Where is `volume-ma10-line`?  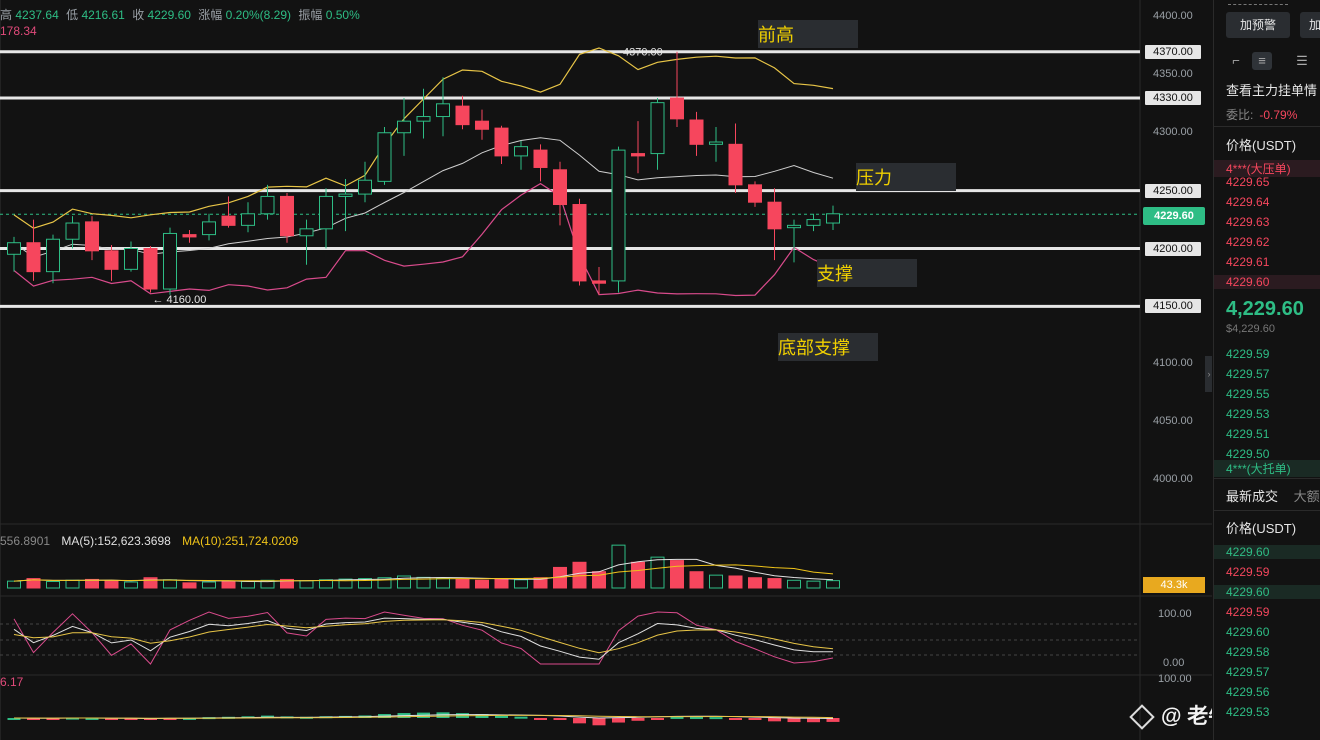
volume-ma10-line is located at coordinates (423, 573).